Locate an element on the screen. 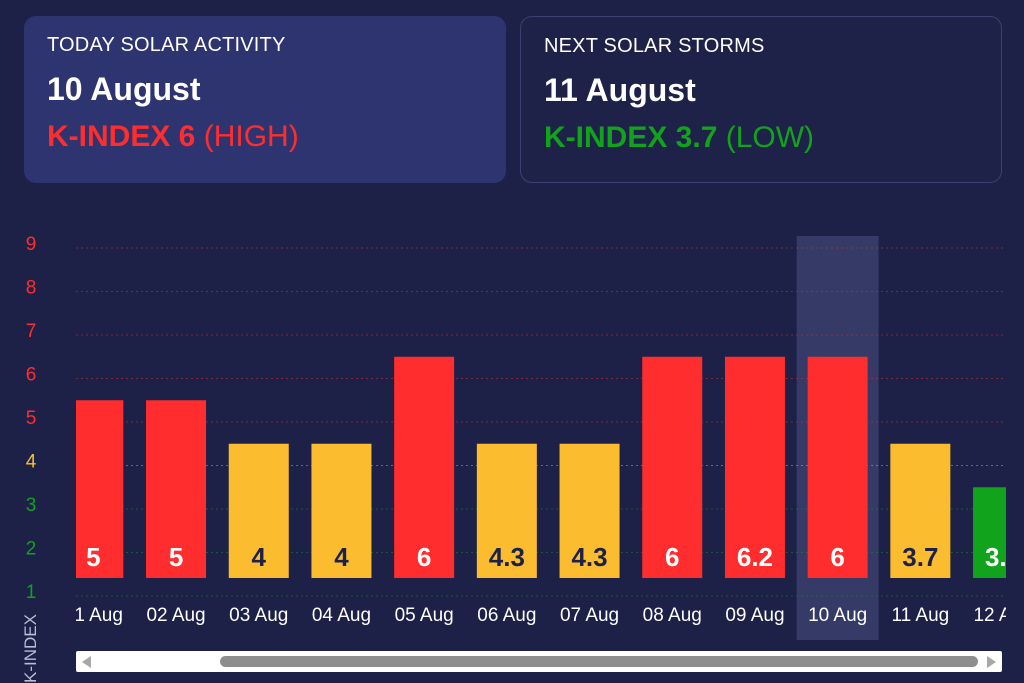  next-kindex-value: K-INDEX 3.7 is located at coordinates (631, 137).